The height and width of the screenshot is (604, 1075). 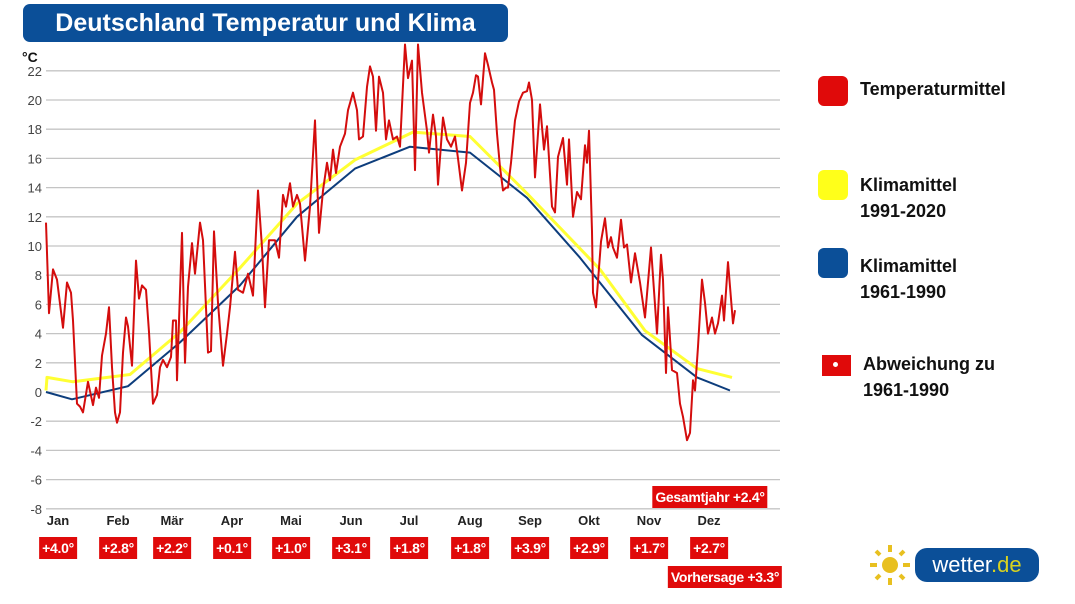 What do you see at coordinates (232, 520) in the screenshot?
I see `x-tick-label: Apr` at bounding box center [232, 520].